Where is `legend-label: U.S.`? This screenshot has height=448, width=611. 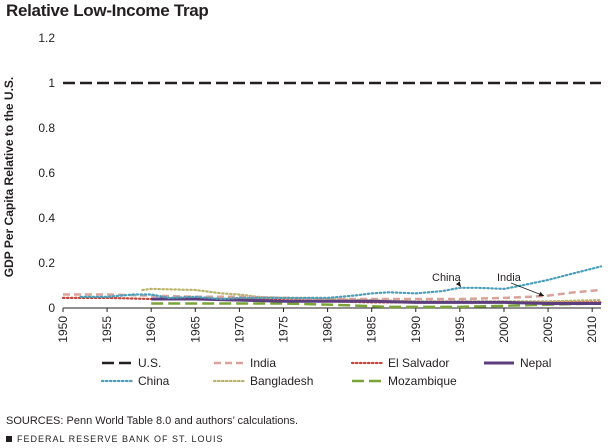
legend-label: U.S. is located at coordinates (149, 363).